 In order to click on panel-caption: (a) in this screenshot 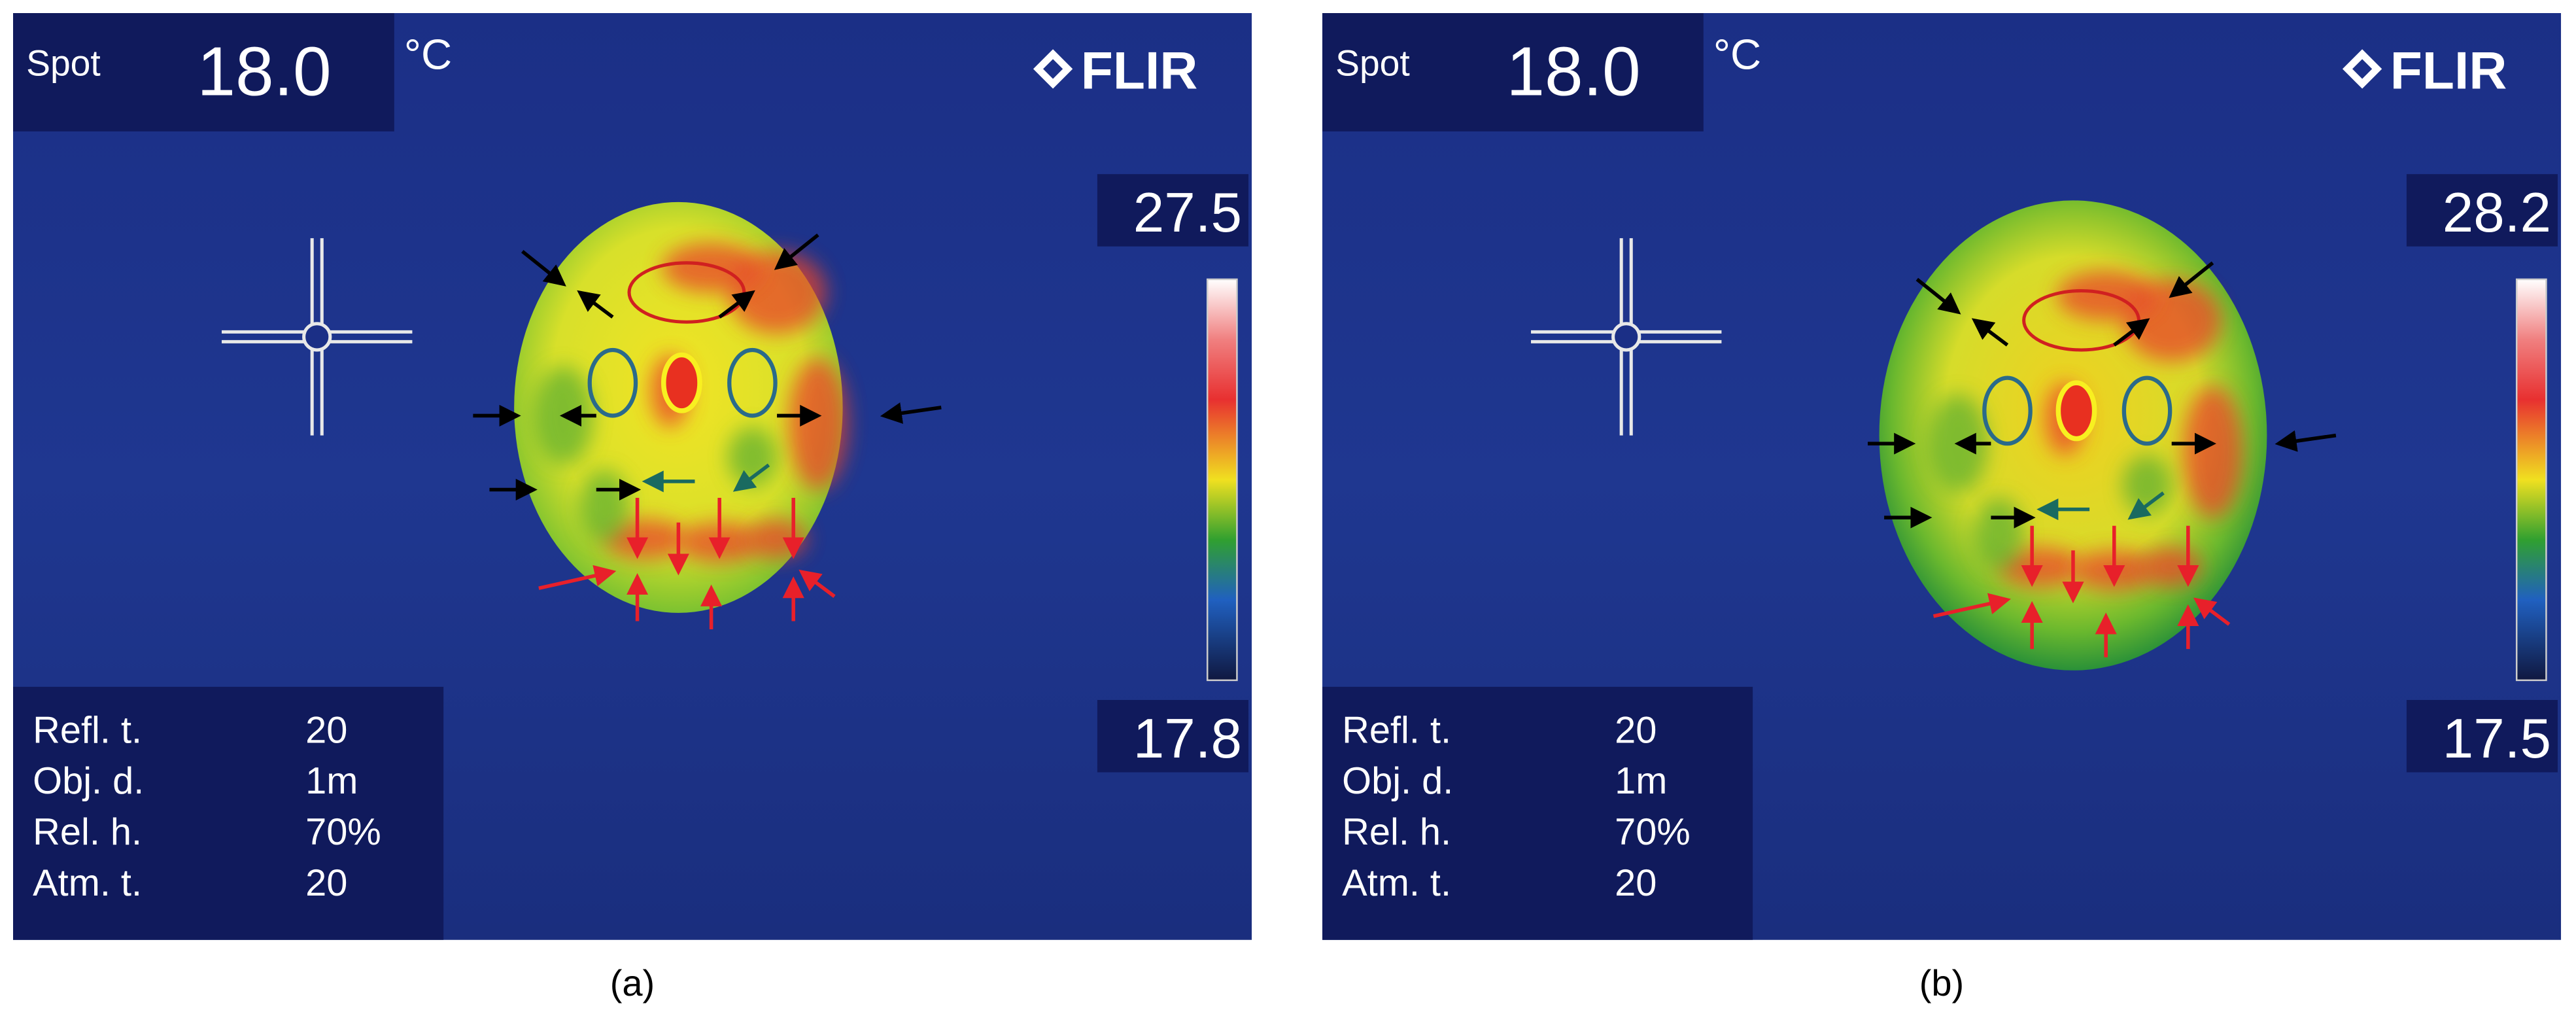, I will do `click(633, 982)`.